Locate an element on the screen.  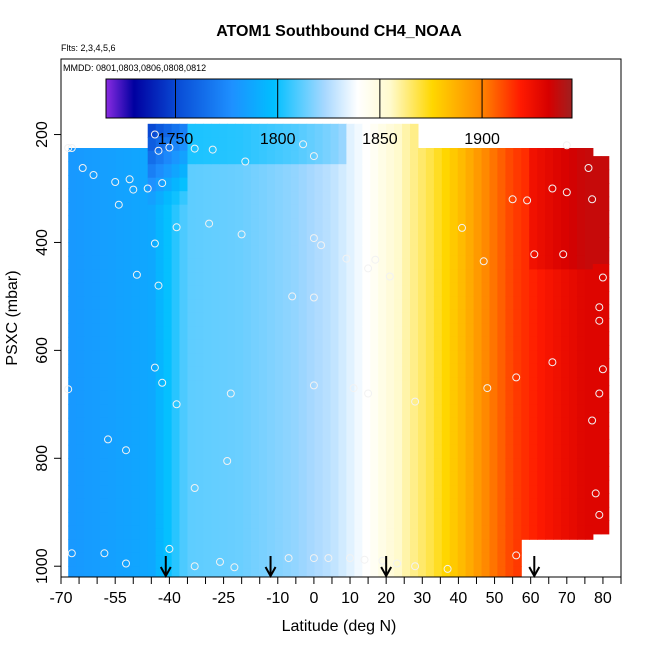
colorbar-gradient is located at coordinates (339, 98).